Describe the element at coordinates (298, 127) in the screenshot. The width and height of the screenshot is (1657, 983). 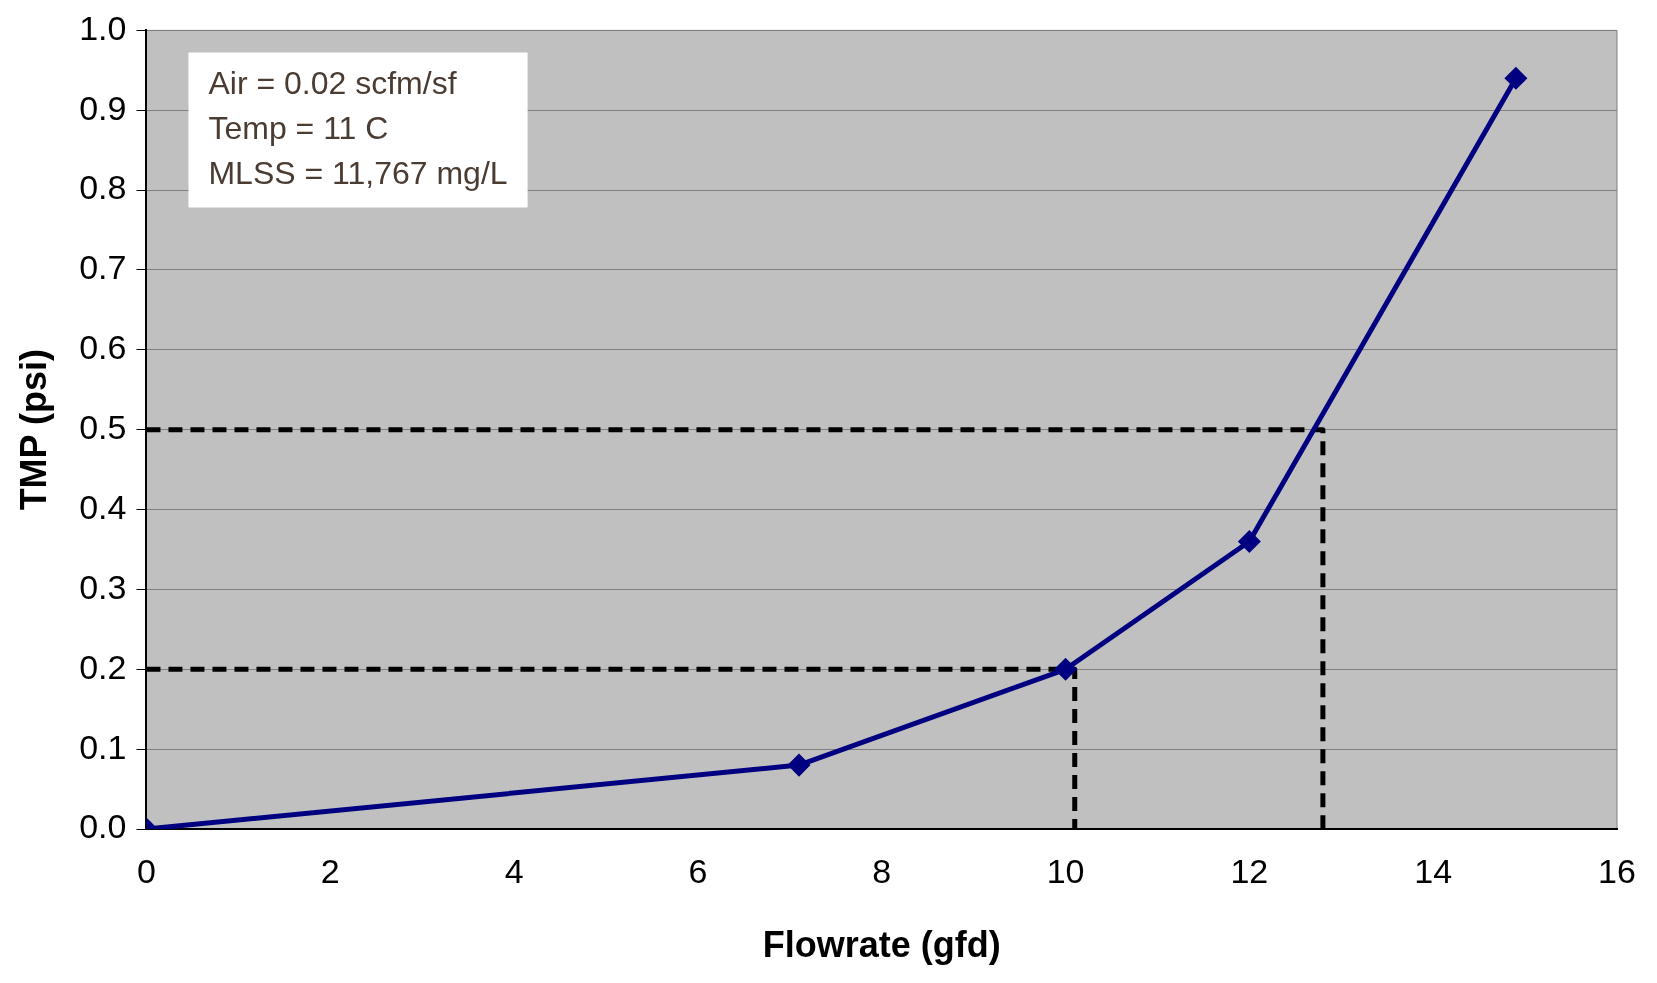
I see `annotation: Temp = 11 C` at that location.